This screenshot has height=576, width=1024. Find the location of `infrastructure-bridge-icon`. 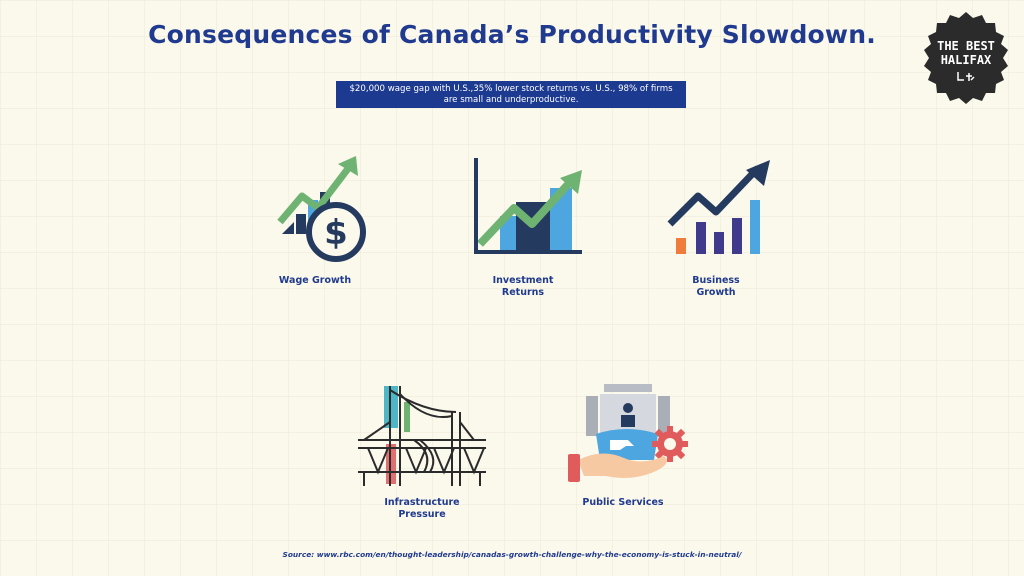

infrastructure-bridge-icon is located at coordinates (422, 436).